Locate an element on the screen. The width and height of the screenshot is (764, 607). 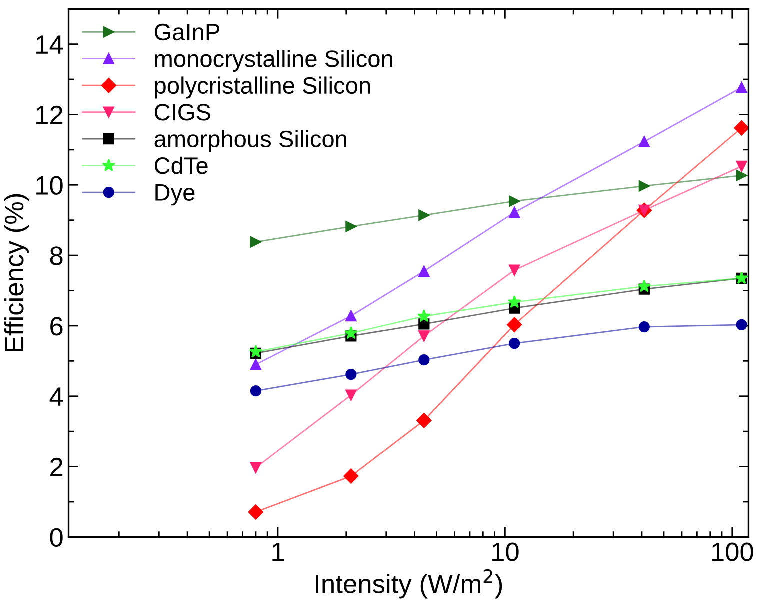
y-tick-label: 8 is located at coordinates (56, 256).